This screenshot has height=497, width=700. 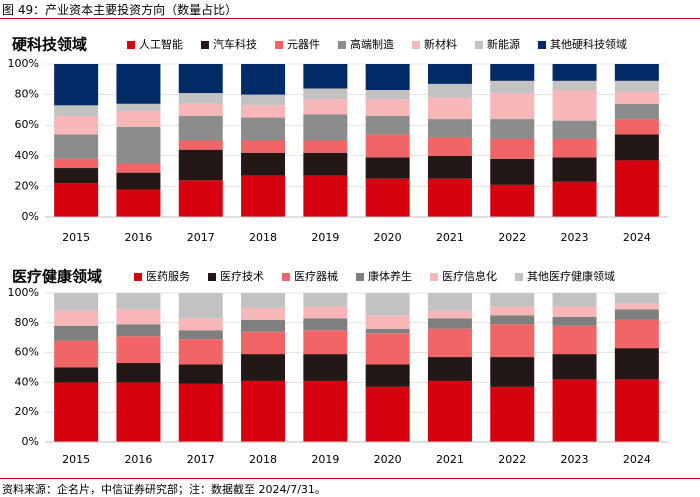 What do you see at coordinates (201, 459) in the screenshot?
I see `x-tick-label: 2017` at bounding box center [201, 459].